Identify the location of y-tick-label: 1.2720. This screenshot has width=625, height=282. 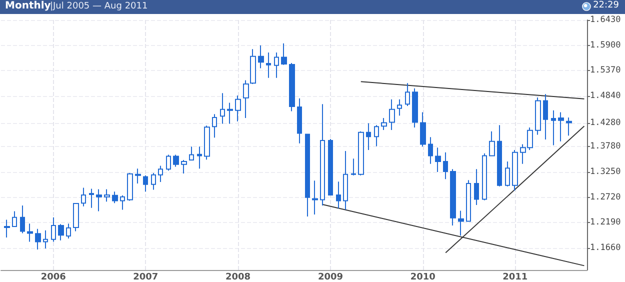
(605, 197).